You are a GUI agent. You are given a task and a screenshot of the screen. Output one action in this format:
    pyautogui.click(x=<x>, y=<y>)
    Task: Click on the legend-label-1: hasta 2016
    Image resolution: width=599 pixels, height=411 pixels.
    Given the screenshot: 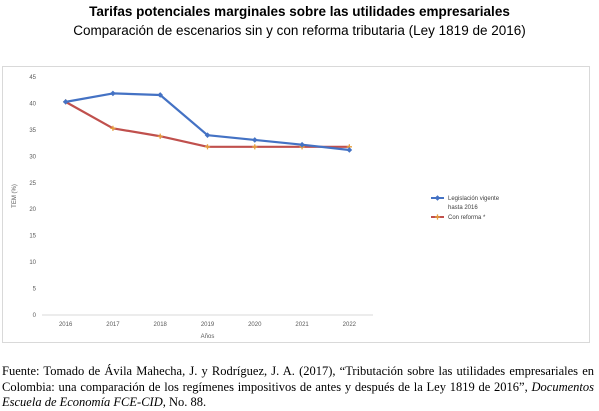 What is the action you would take?
    pyautogui.click(x=463, y=208)
    